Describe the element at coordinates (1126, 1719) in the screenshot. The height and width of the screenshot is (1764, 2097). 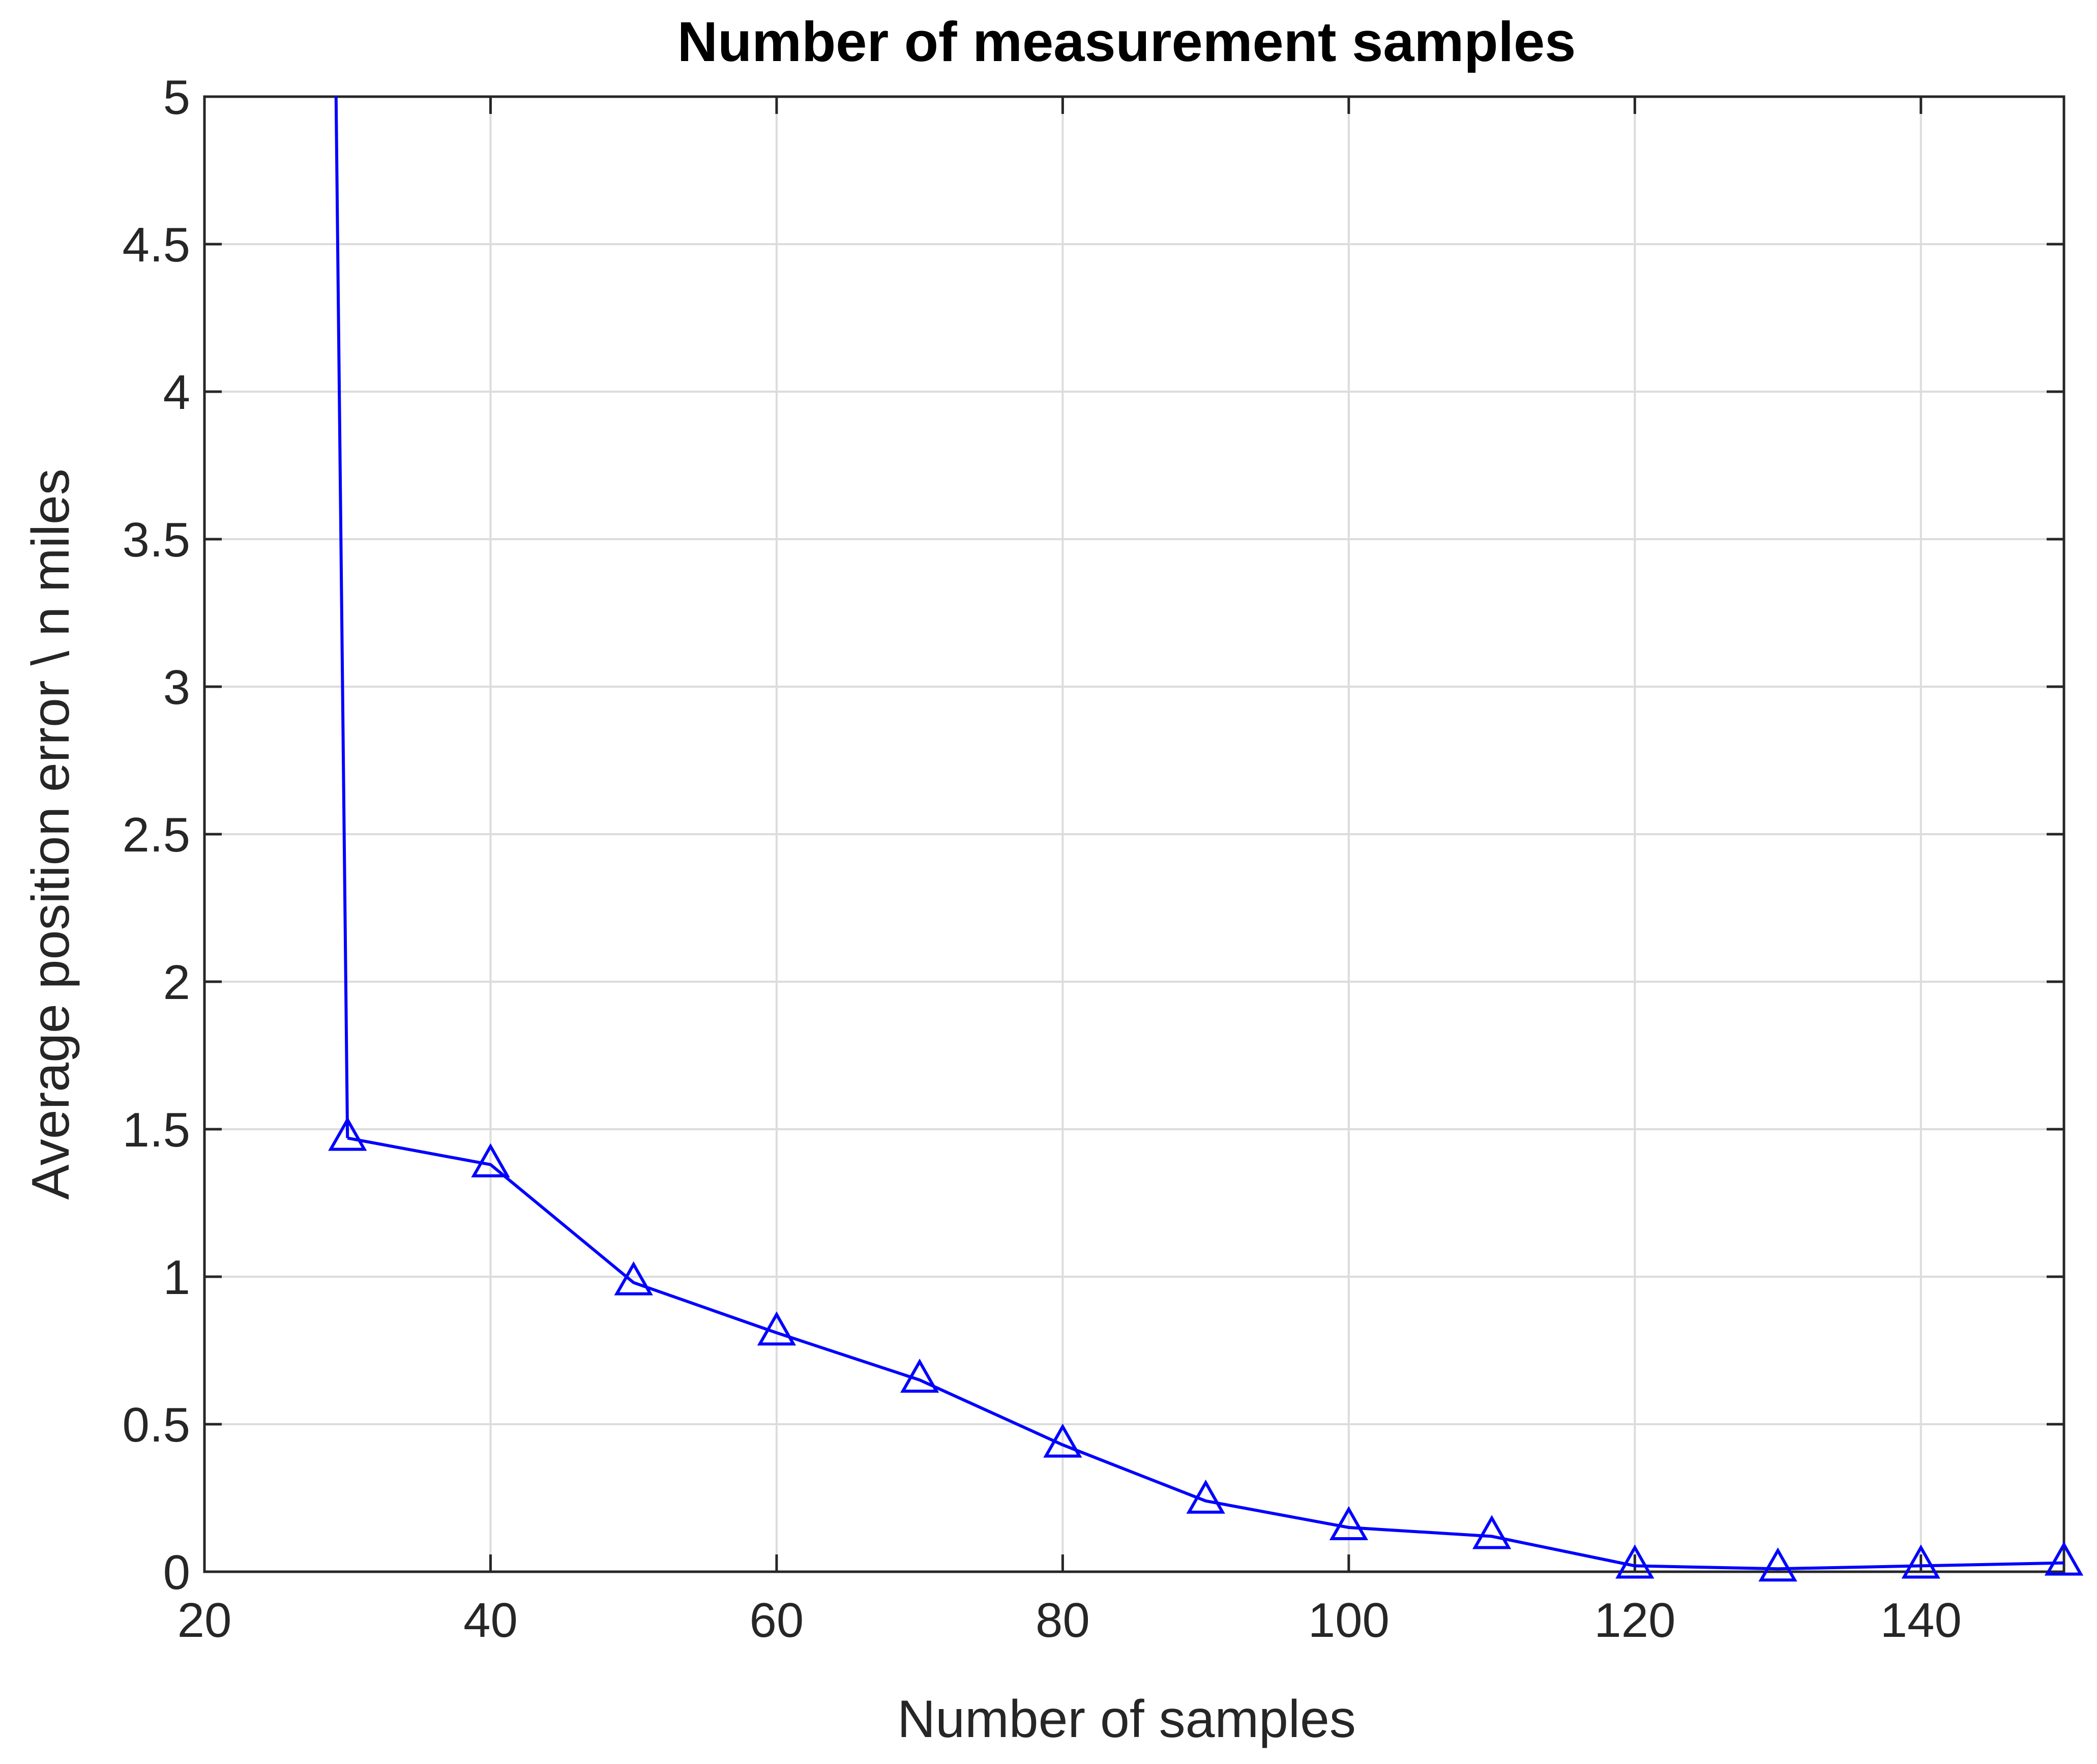
I see `x-axis-label: Number of samples` at that location.